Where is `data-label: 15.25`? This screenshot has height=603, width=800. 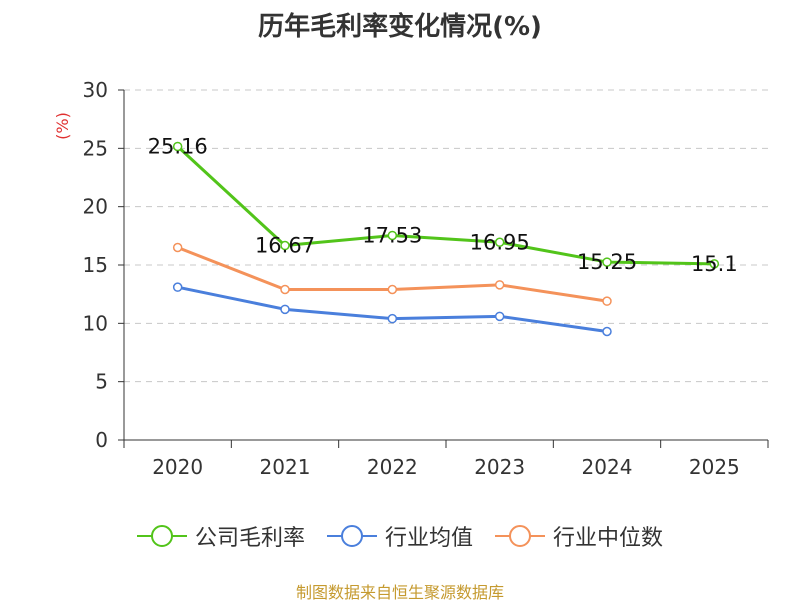
data-label: 15.25 is located at coordinates (607, 262).